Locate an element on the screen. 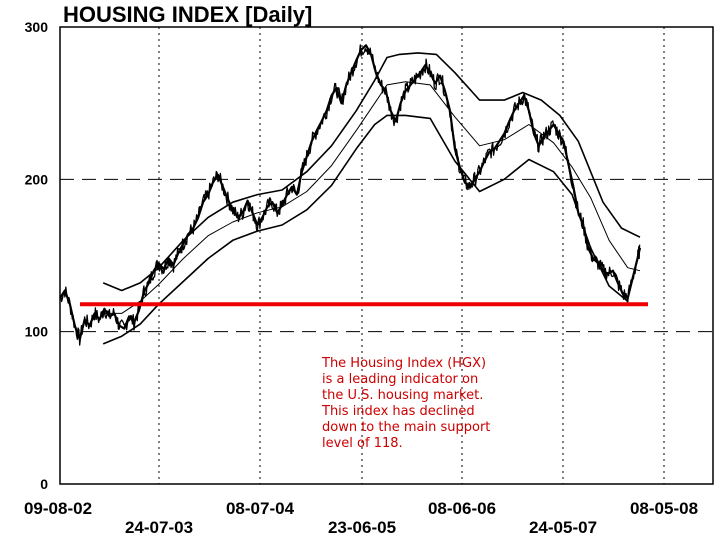 The width and height of the screenshot is (720, 540). x-tick-label: 08-06-06 is located at coordinates (462, 508).